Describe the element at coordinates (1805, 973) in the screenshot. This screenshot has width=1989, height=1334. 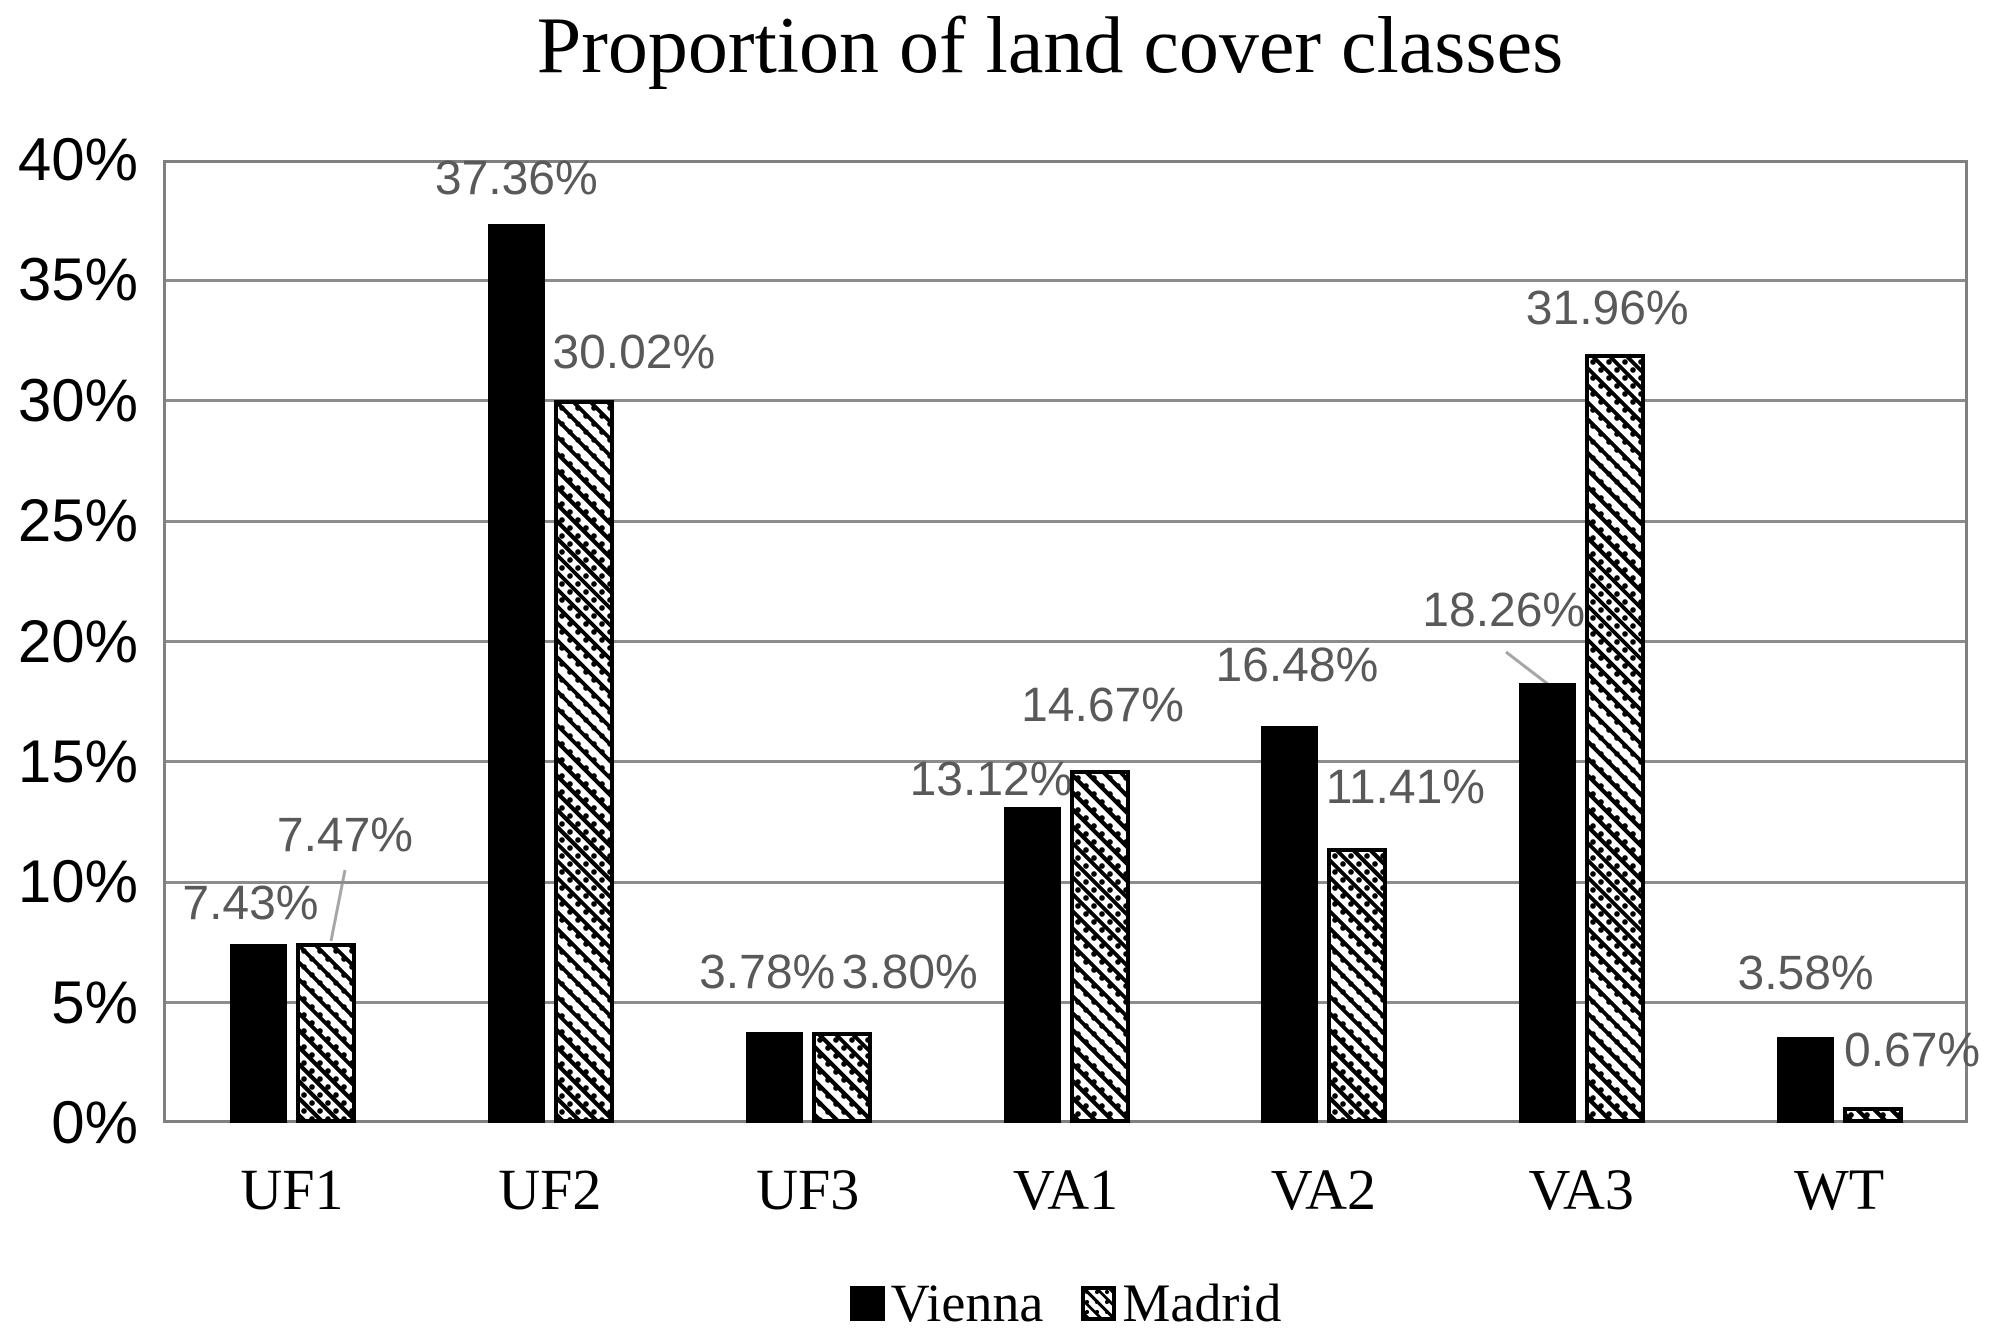
I see `data-label-vienna-wt: 3.58%` at that location.